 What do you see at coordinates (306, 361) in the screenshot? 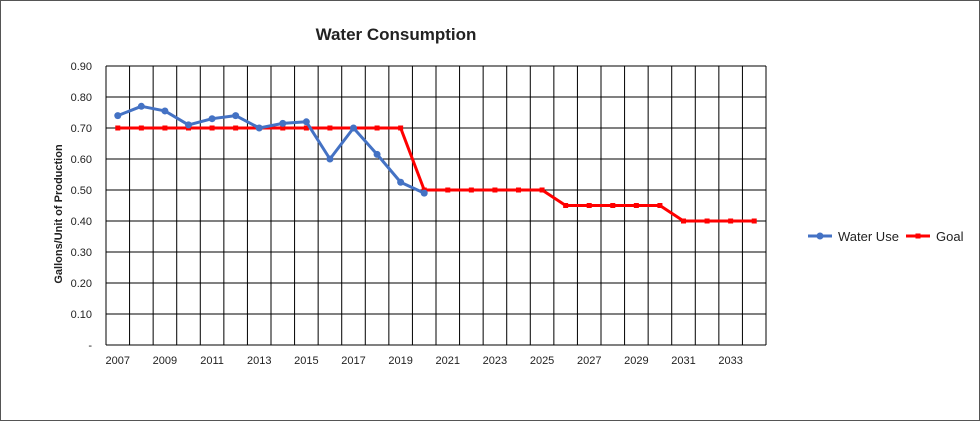
I see `x-tick-label: 2015` at bounding box center [306, 361].